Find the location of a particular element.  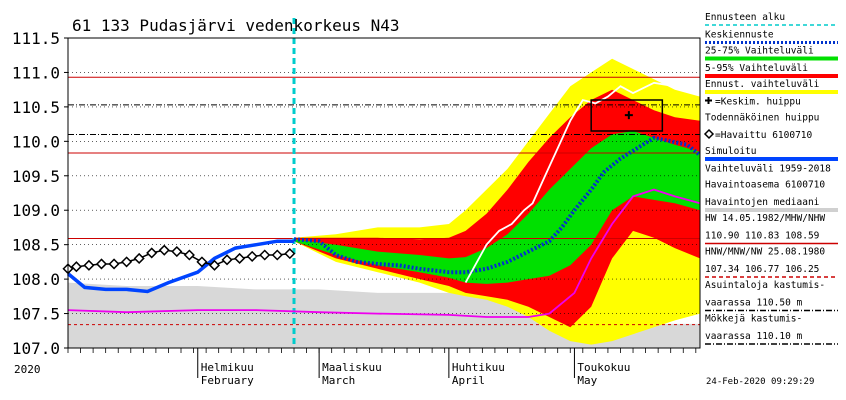

legend-label: Simuloitu is located at coordinates (730, 151).